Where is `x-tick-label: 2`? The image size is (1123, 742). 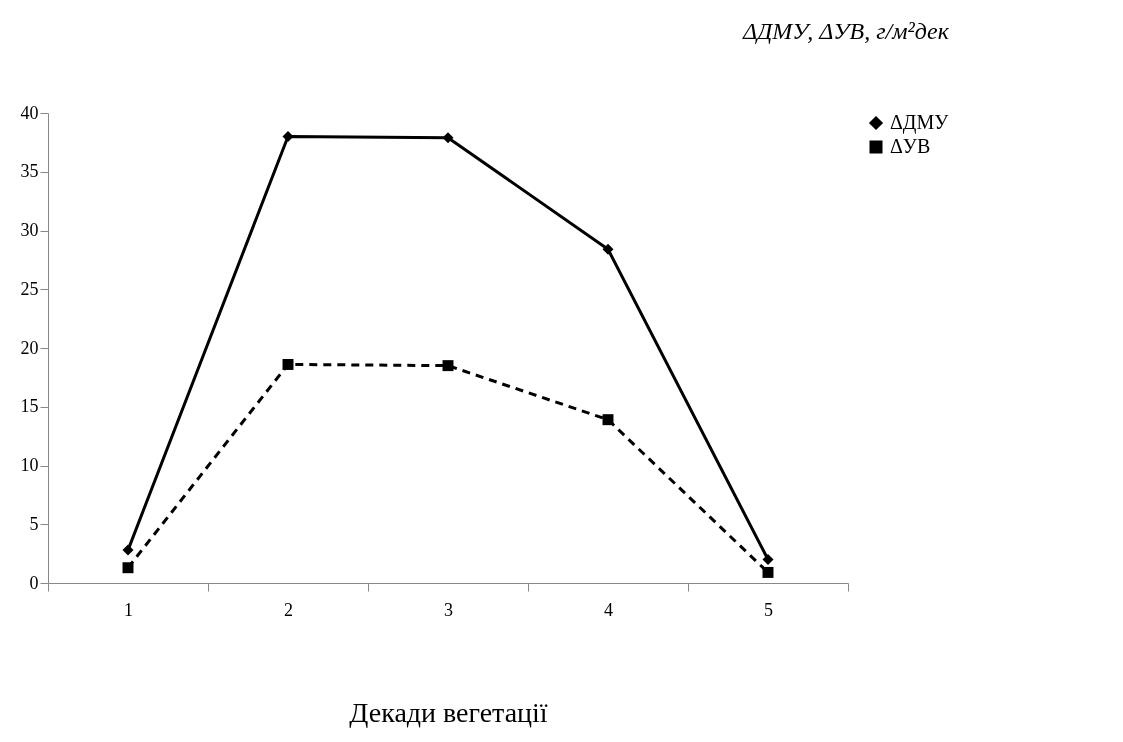 x-tick-label: 2 is located at coordinates (288, 609).